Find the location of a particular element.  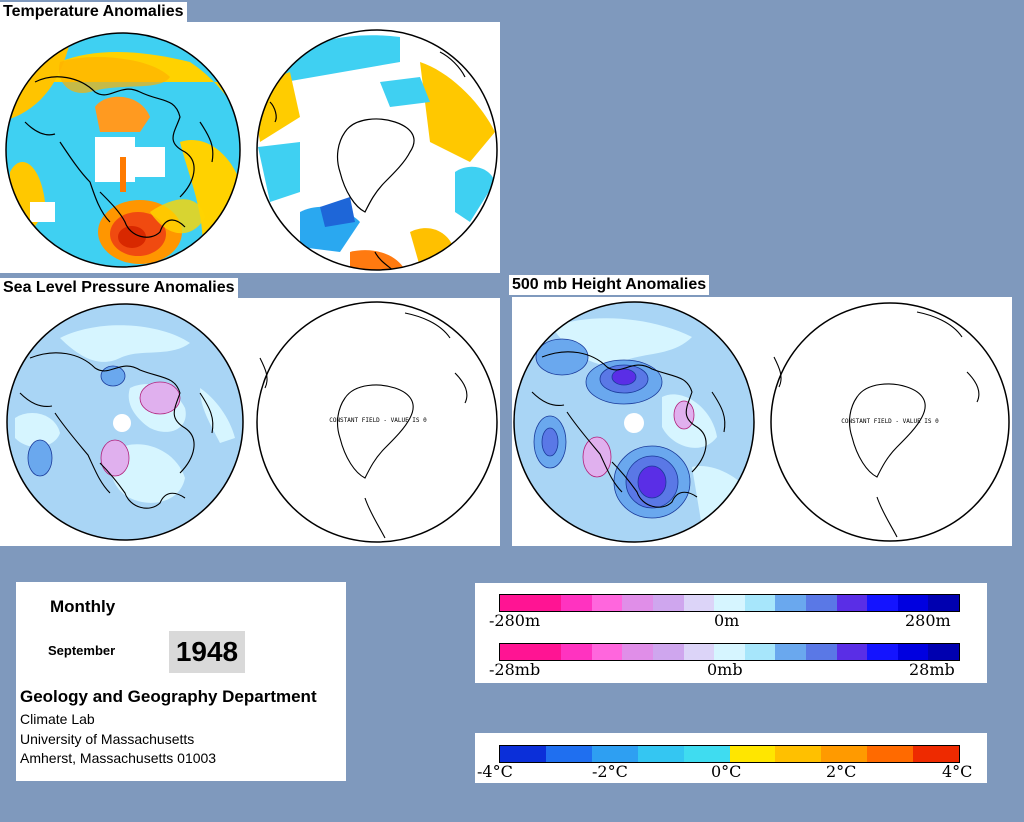

height500-southern-hemisphere-map is located at coordinates (890, 422).